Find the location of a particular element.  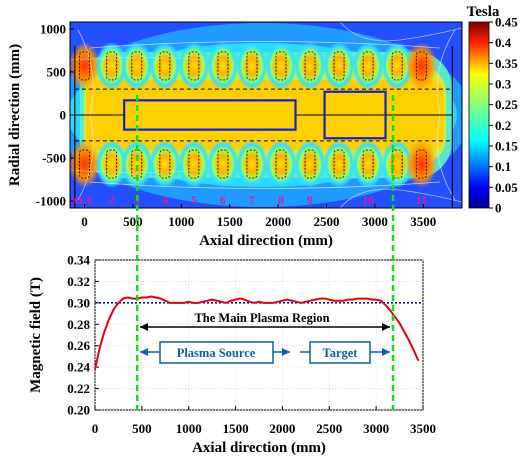

plasma-source-label-box is located at coordinates (216, 352).